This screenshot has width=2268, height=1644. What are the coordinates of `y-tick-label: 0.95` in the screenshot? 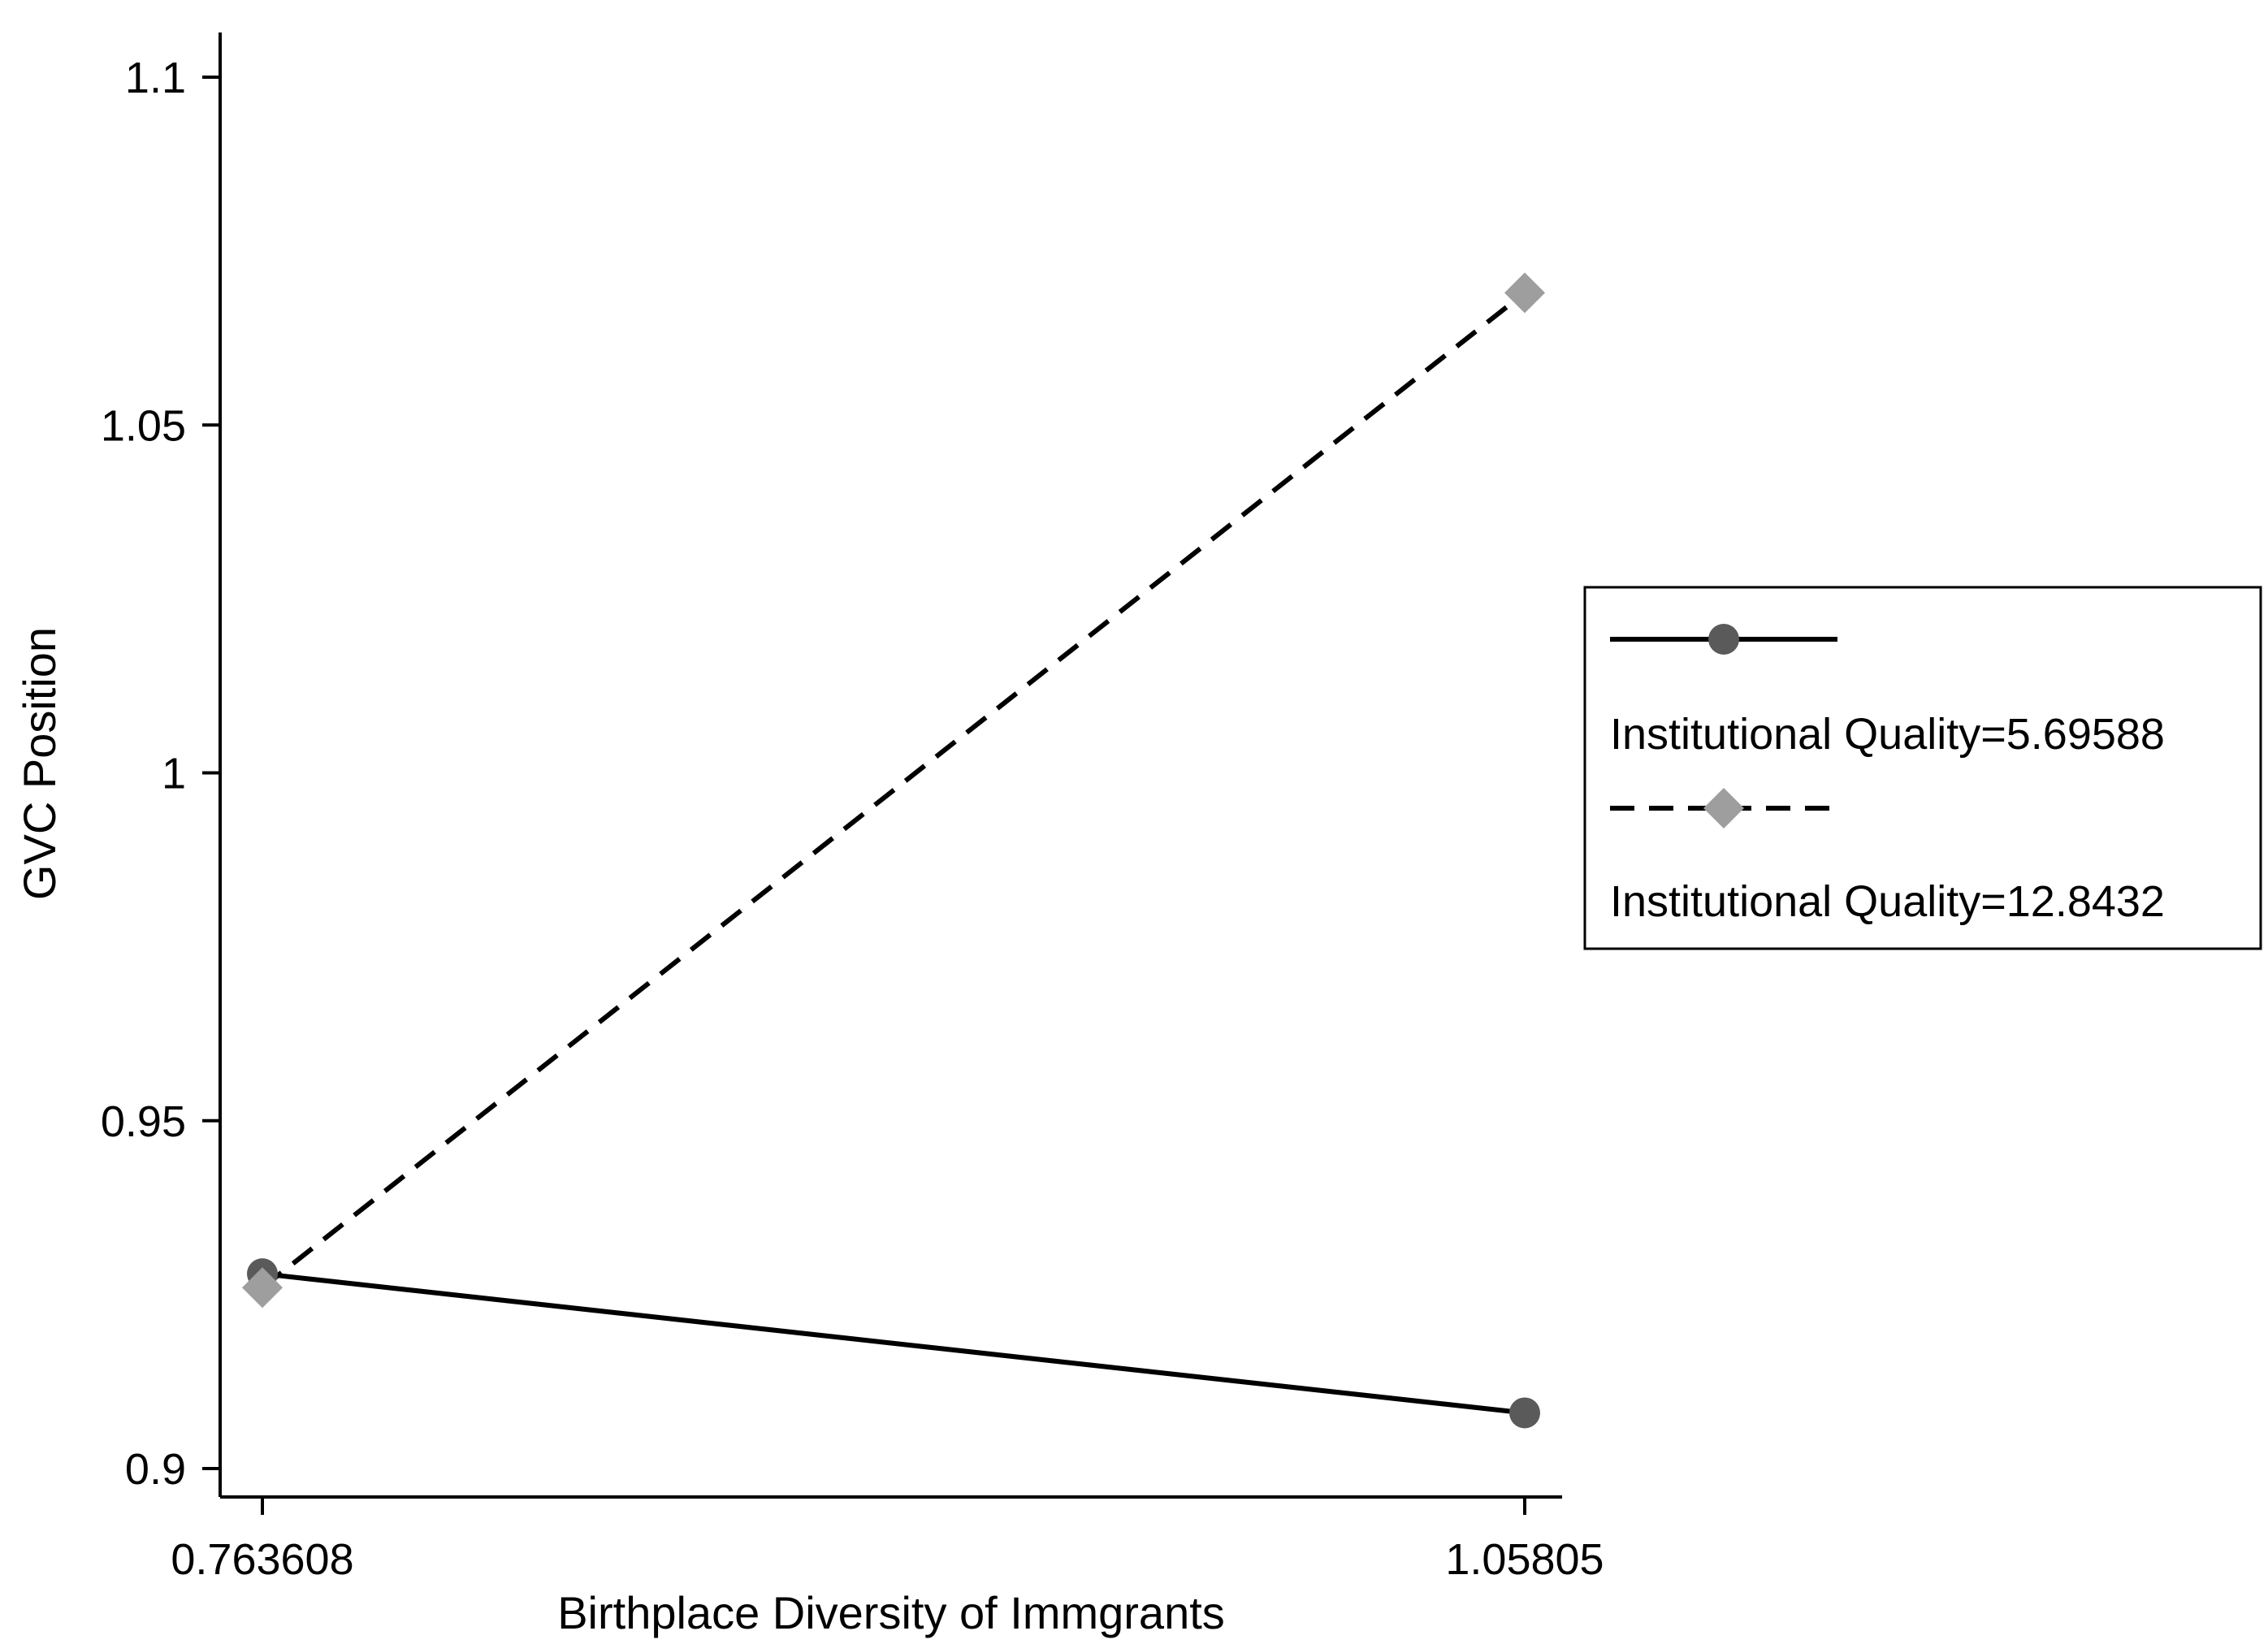 It's located at (144, 1121).